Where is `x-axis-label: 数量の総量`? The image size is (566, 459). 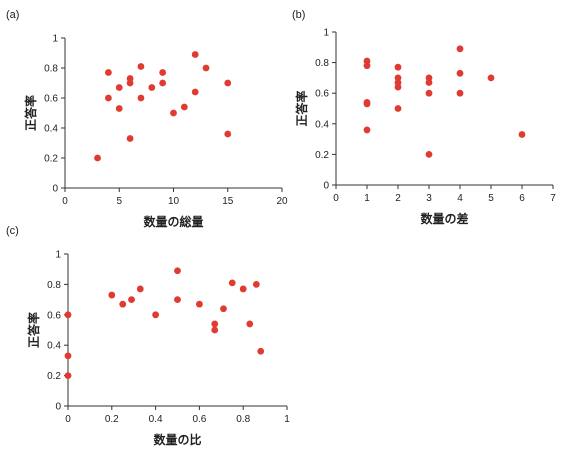 x-axis-label: 数量の総量 is located at coordinates (173, 221).